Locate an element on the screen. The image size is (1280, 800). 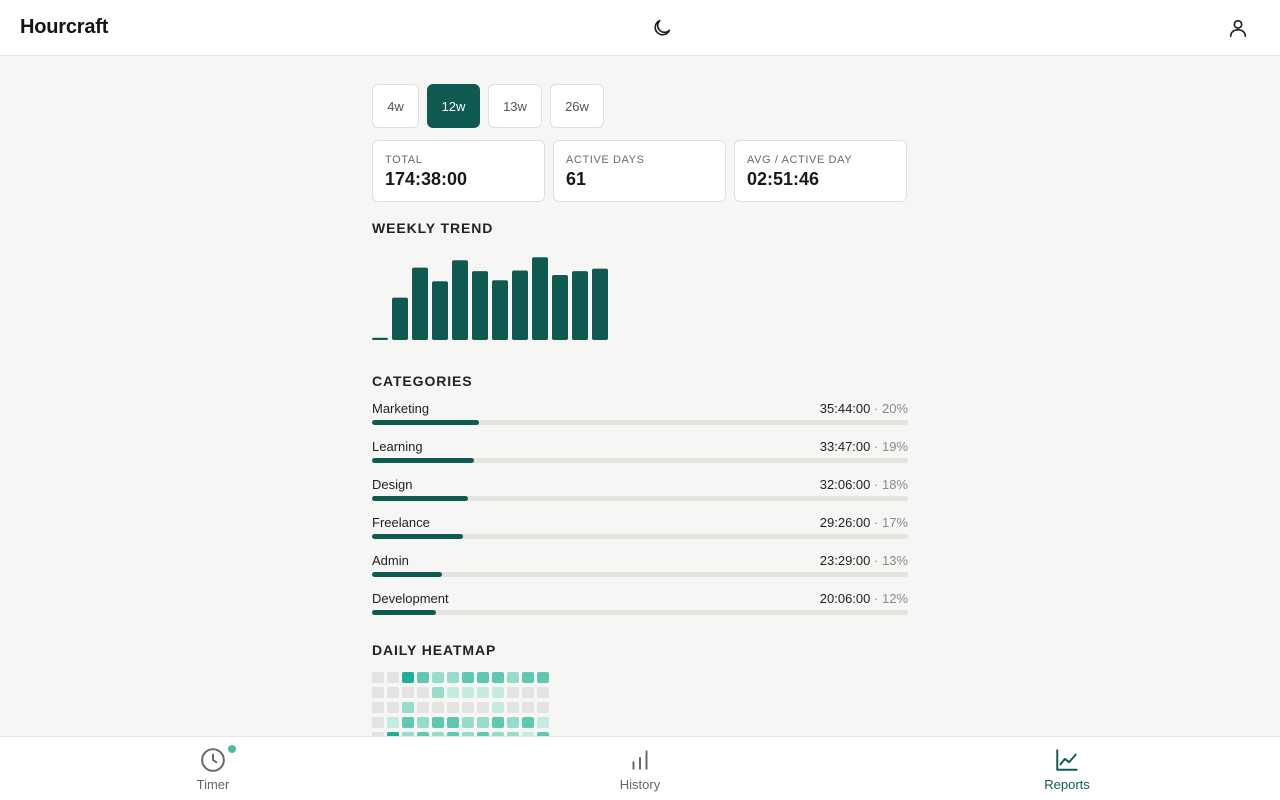
category-row: Learning 33:47:00 · 19% is located at coordinates (640, 458).